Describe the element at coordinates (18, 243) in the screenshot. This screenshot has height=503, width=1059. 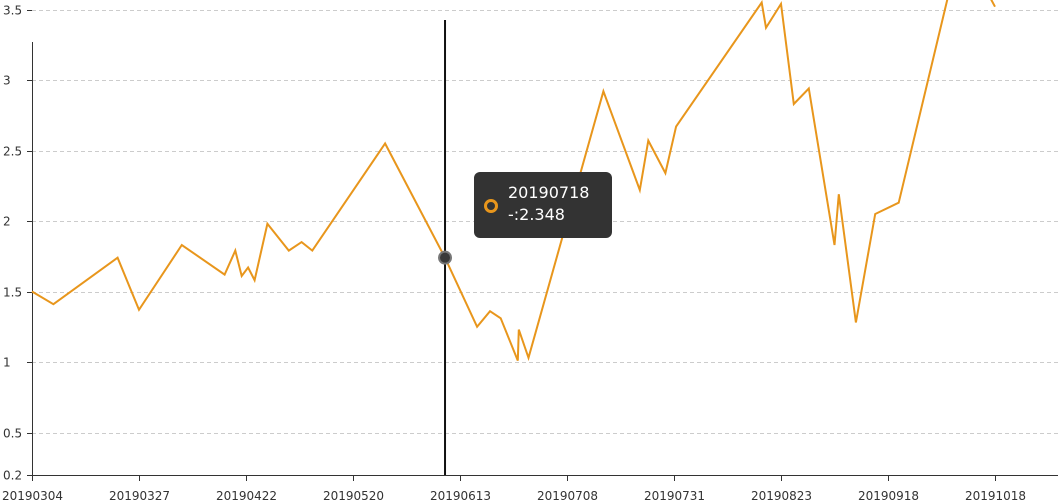
I see `y-axis: 0.2 0.5 1 1.5 2 2.5 3 3.5` at that location.